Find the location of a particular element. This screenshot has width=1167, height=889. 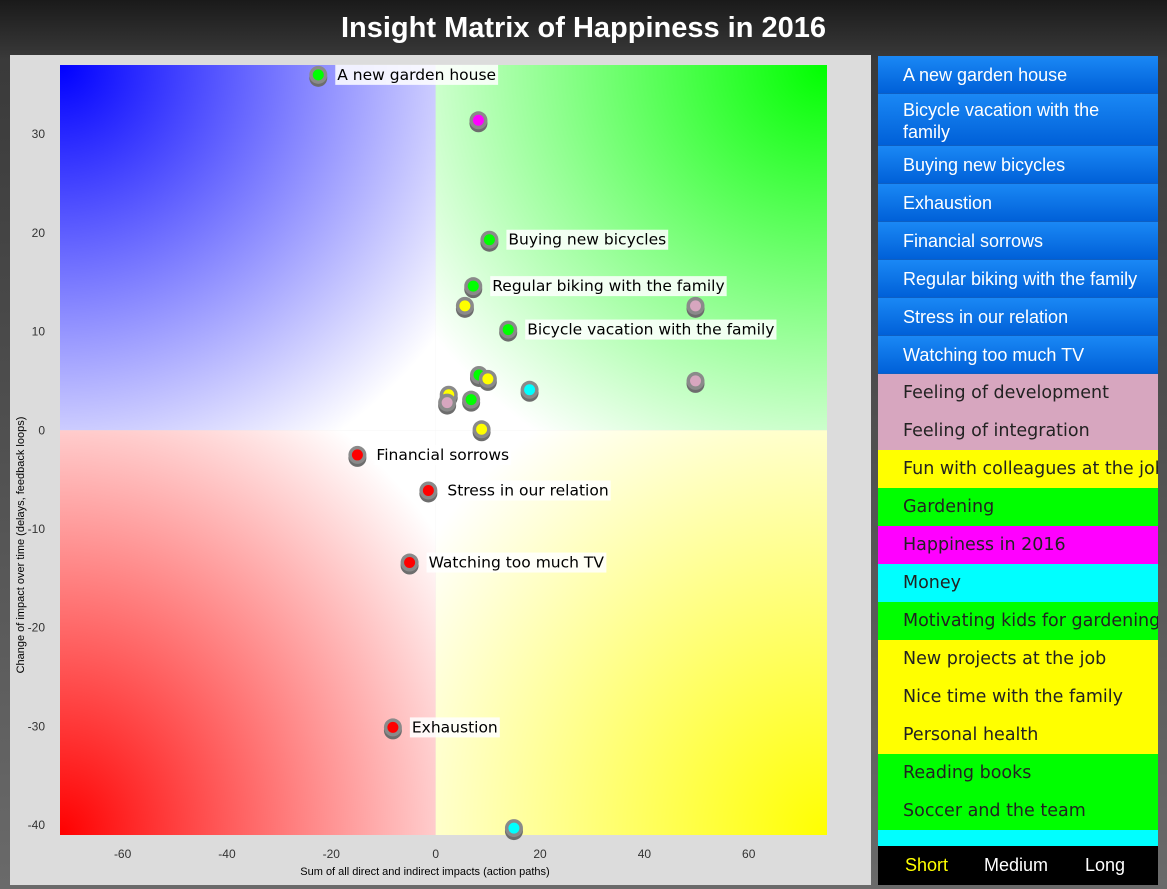

data-point-label: Exhaustion is located at coordinates (455, 727).